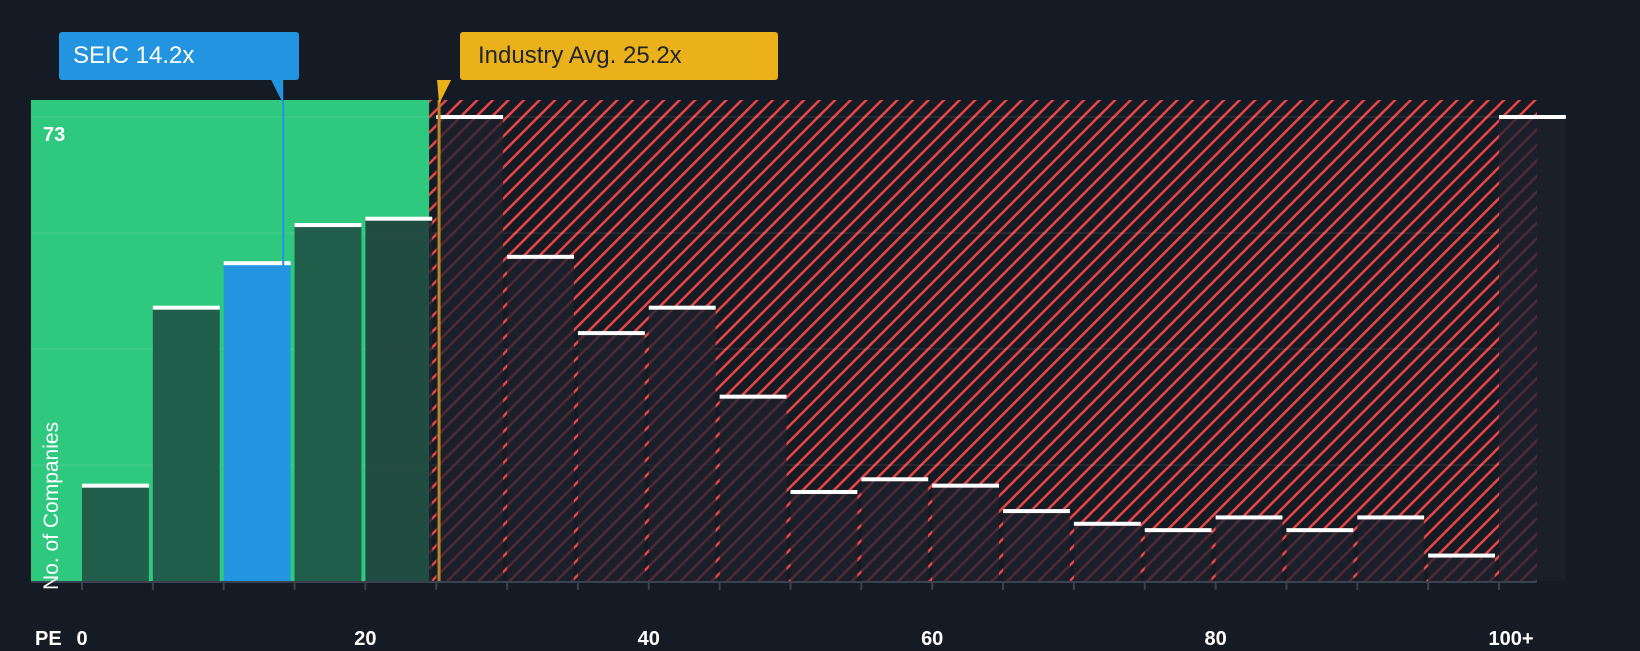 This screenshot has width=1640, height=651. What do you see at coordinates (82, 639) in the screenshot?
I see `x-tick-label: 0` at bounding box center [82, 639].